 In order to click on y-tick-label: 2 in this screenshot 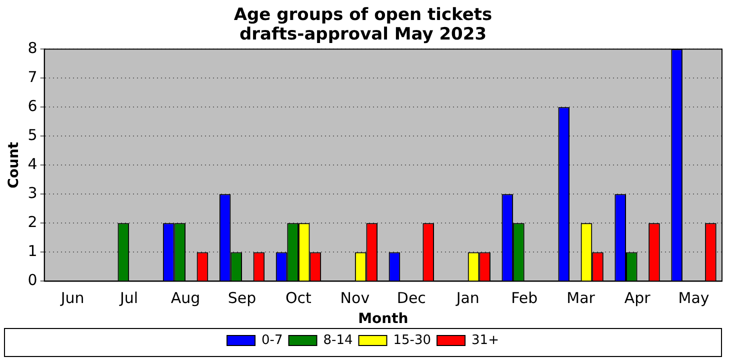, I will do `click(33, 222)`.